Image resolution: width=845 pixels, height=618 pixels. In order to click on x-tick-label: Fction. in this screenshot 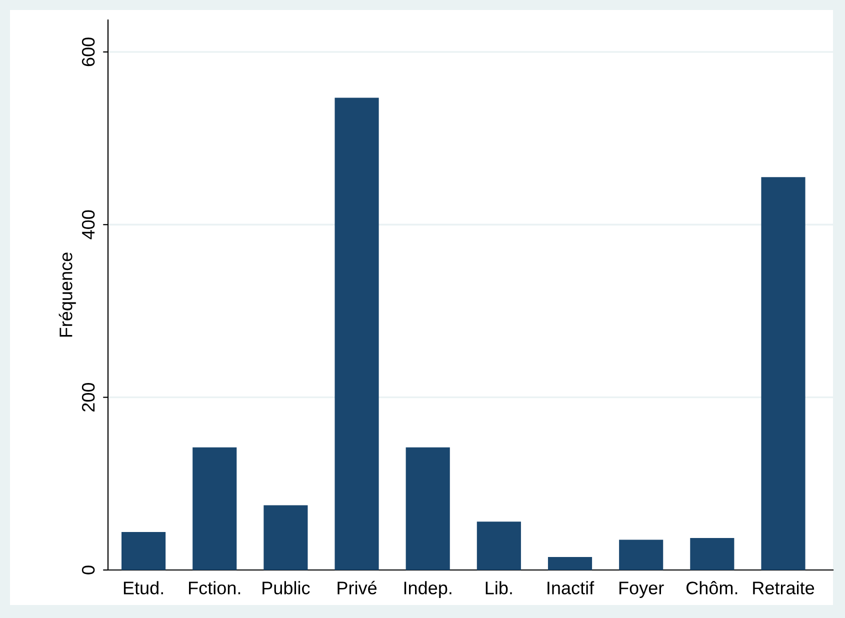, I will do `click(214, 587)`.